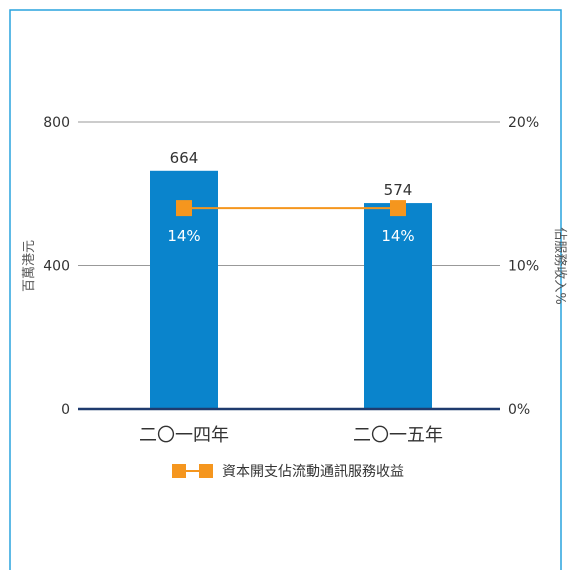 The image size is (571, 573). Describe the element at coordinates (523, 123) in the screenshot. I see `y-right-tick-label: 20%` at that location.